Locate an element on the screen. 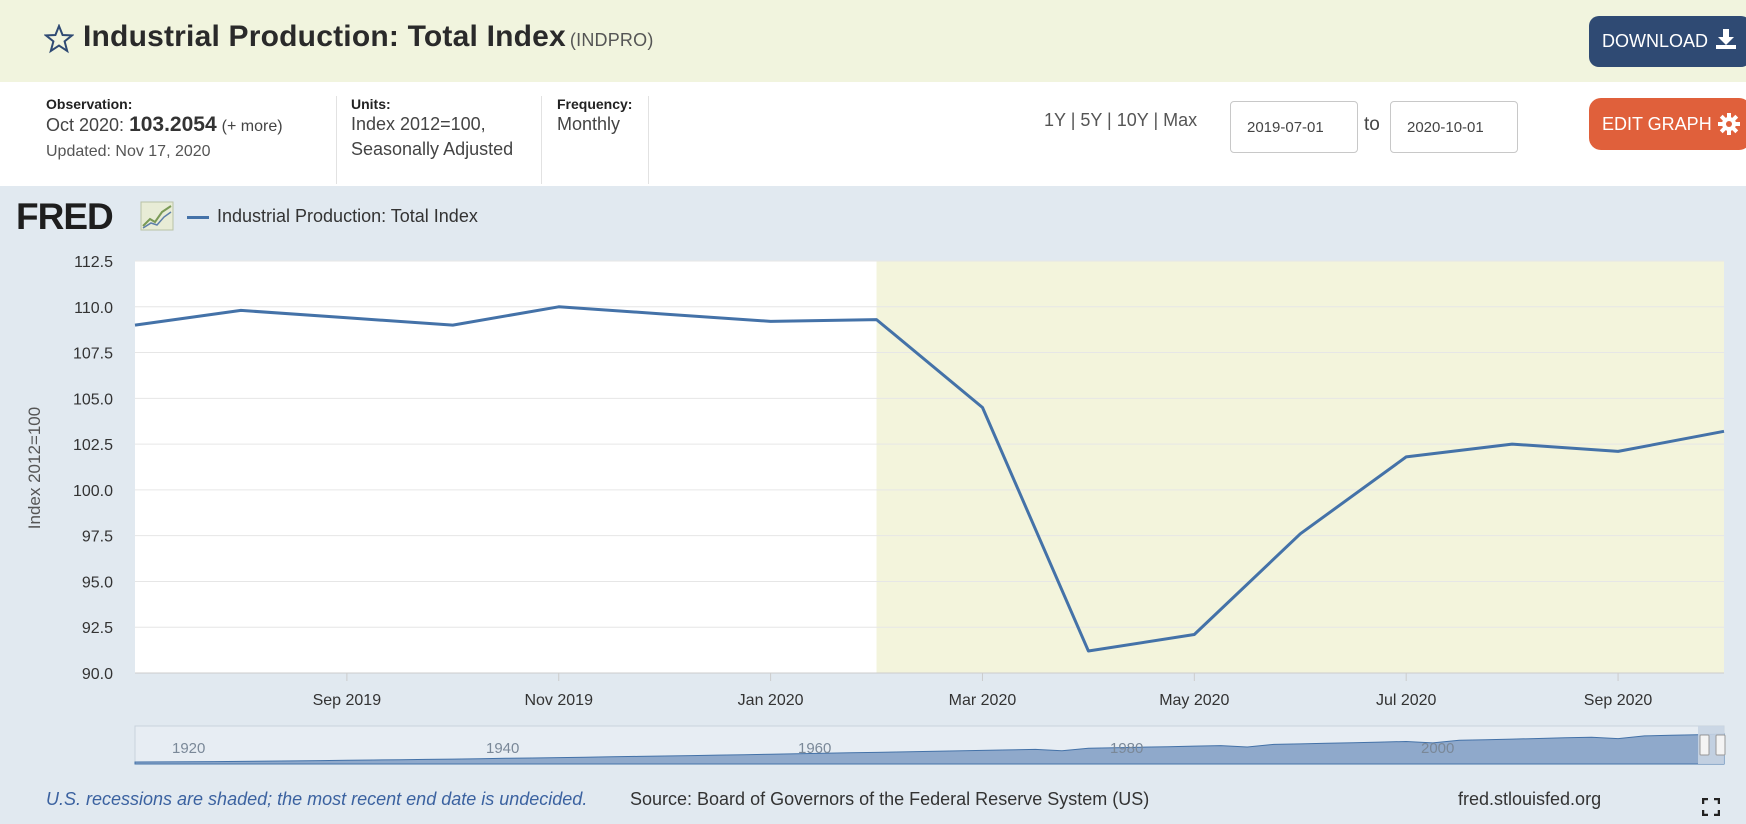  x-tick-label: Jul 2020 is located at coordinates (1406, 700).